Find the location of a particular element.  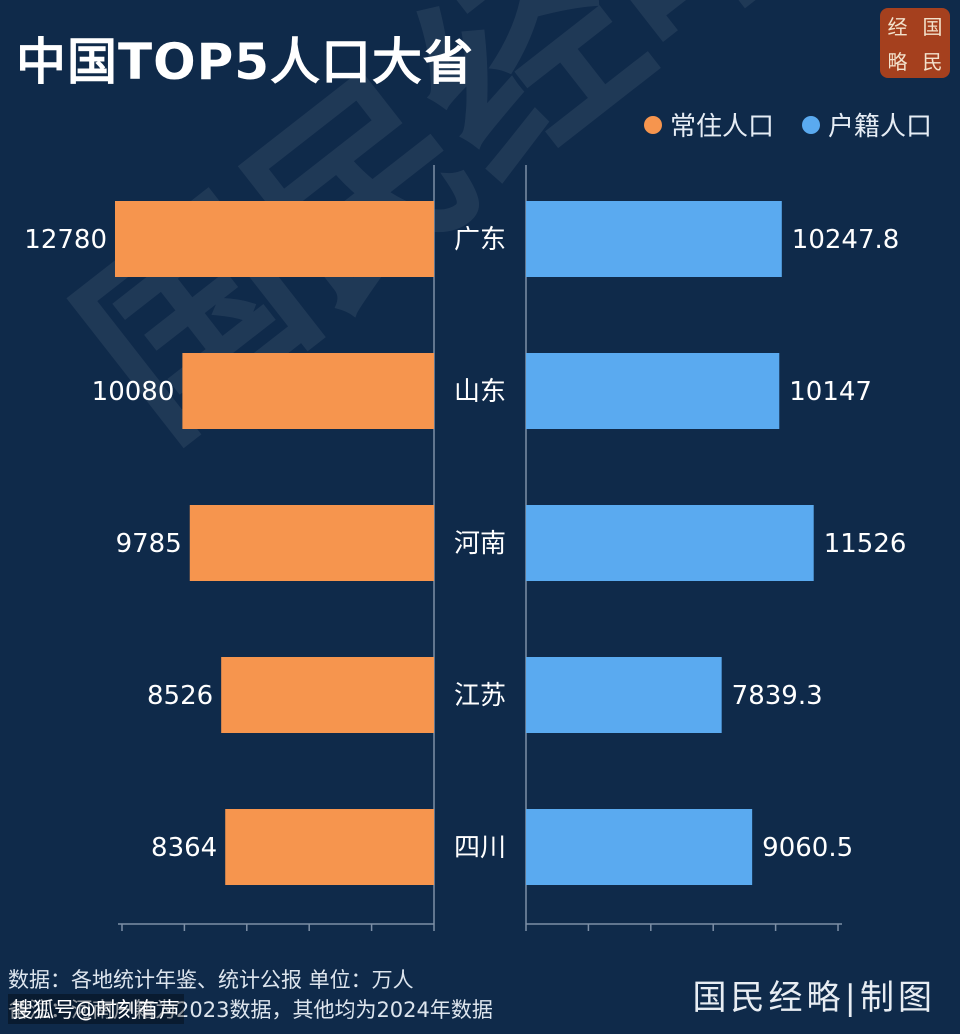

data-label-resident: 9785 is located at coordinates (149, 544).